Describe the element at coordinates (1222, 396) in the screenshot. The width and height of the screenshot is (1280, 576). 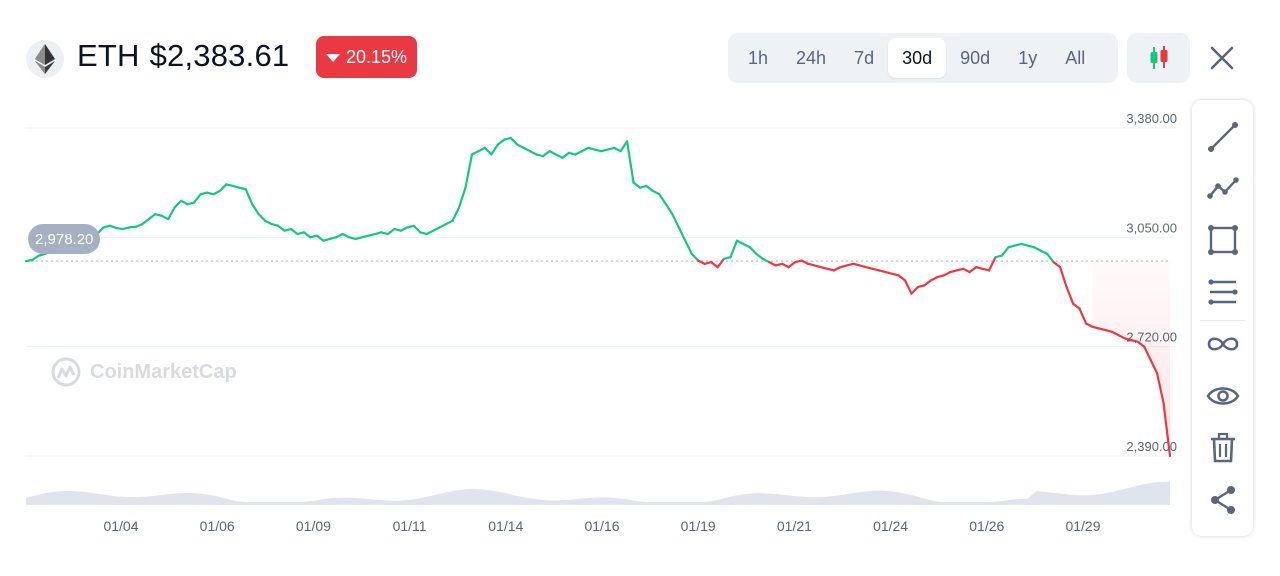
I see `eye-icon` at that location.